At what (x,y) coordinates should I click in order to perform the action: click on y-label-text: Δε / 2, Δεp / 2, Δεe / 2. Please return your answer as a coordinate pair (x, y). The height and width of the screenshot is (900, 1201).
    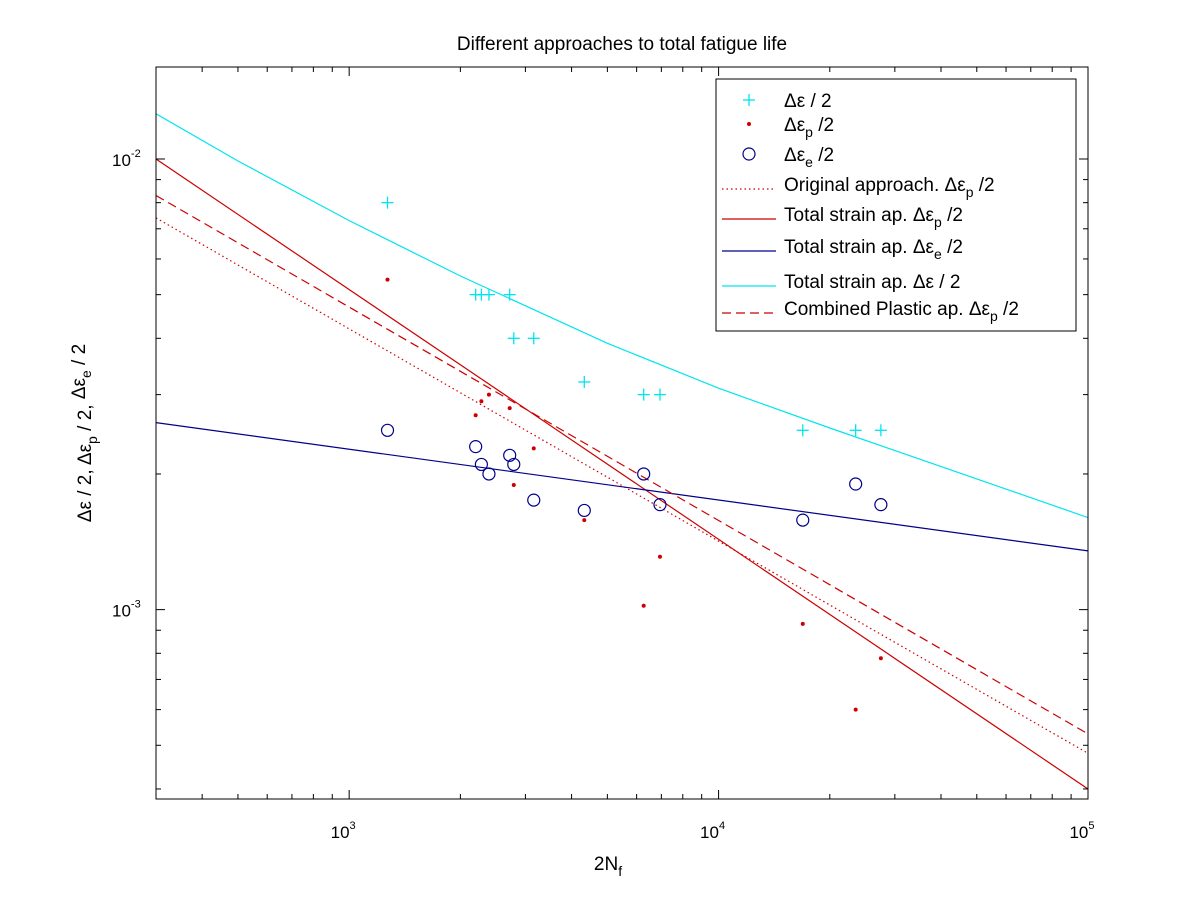
    Looking at the image, I should click on (84, 433).